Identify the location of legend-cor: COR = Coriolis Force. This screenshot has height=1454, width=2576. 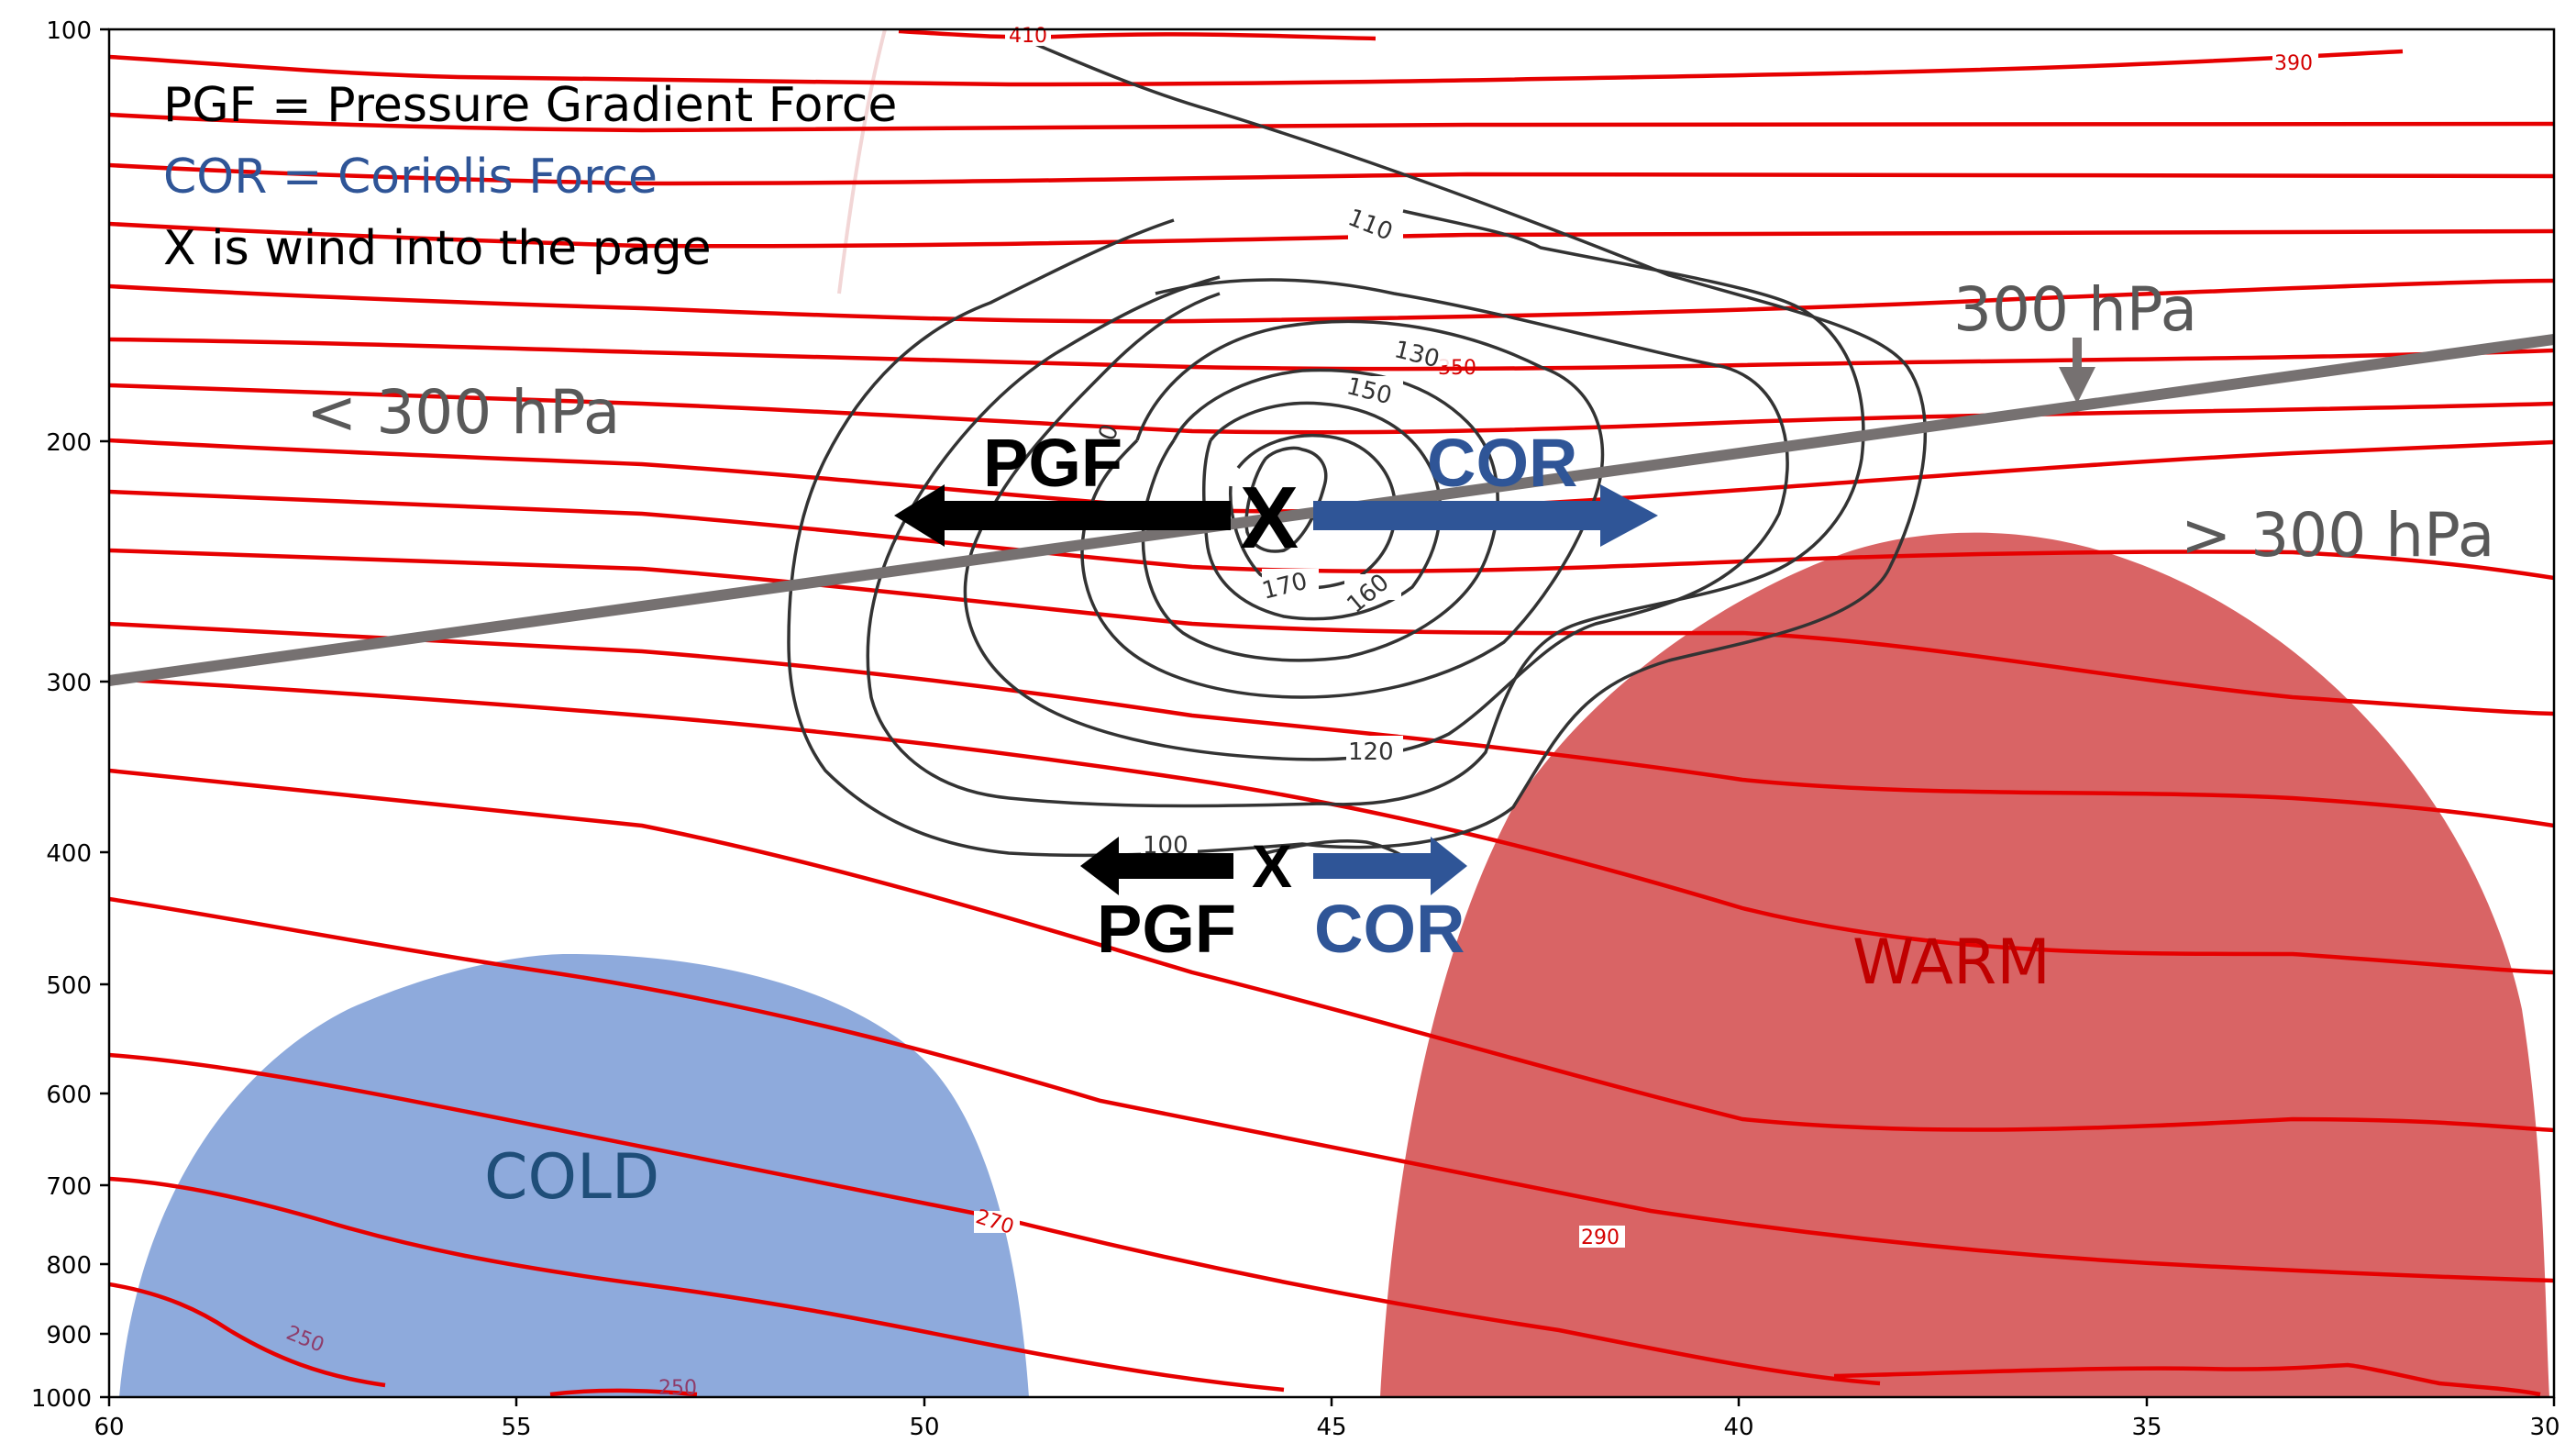
(410, 177).